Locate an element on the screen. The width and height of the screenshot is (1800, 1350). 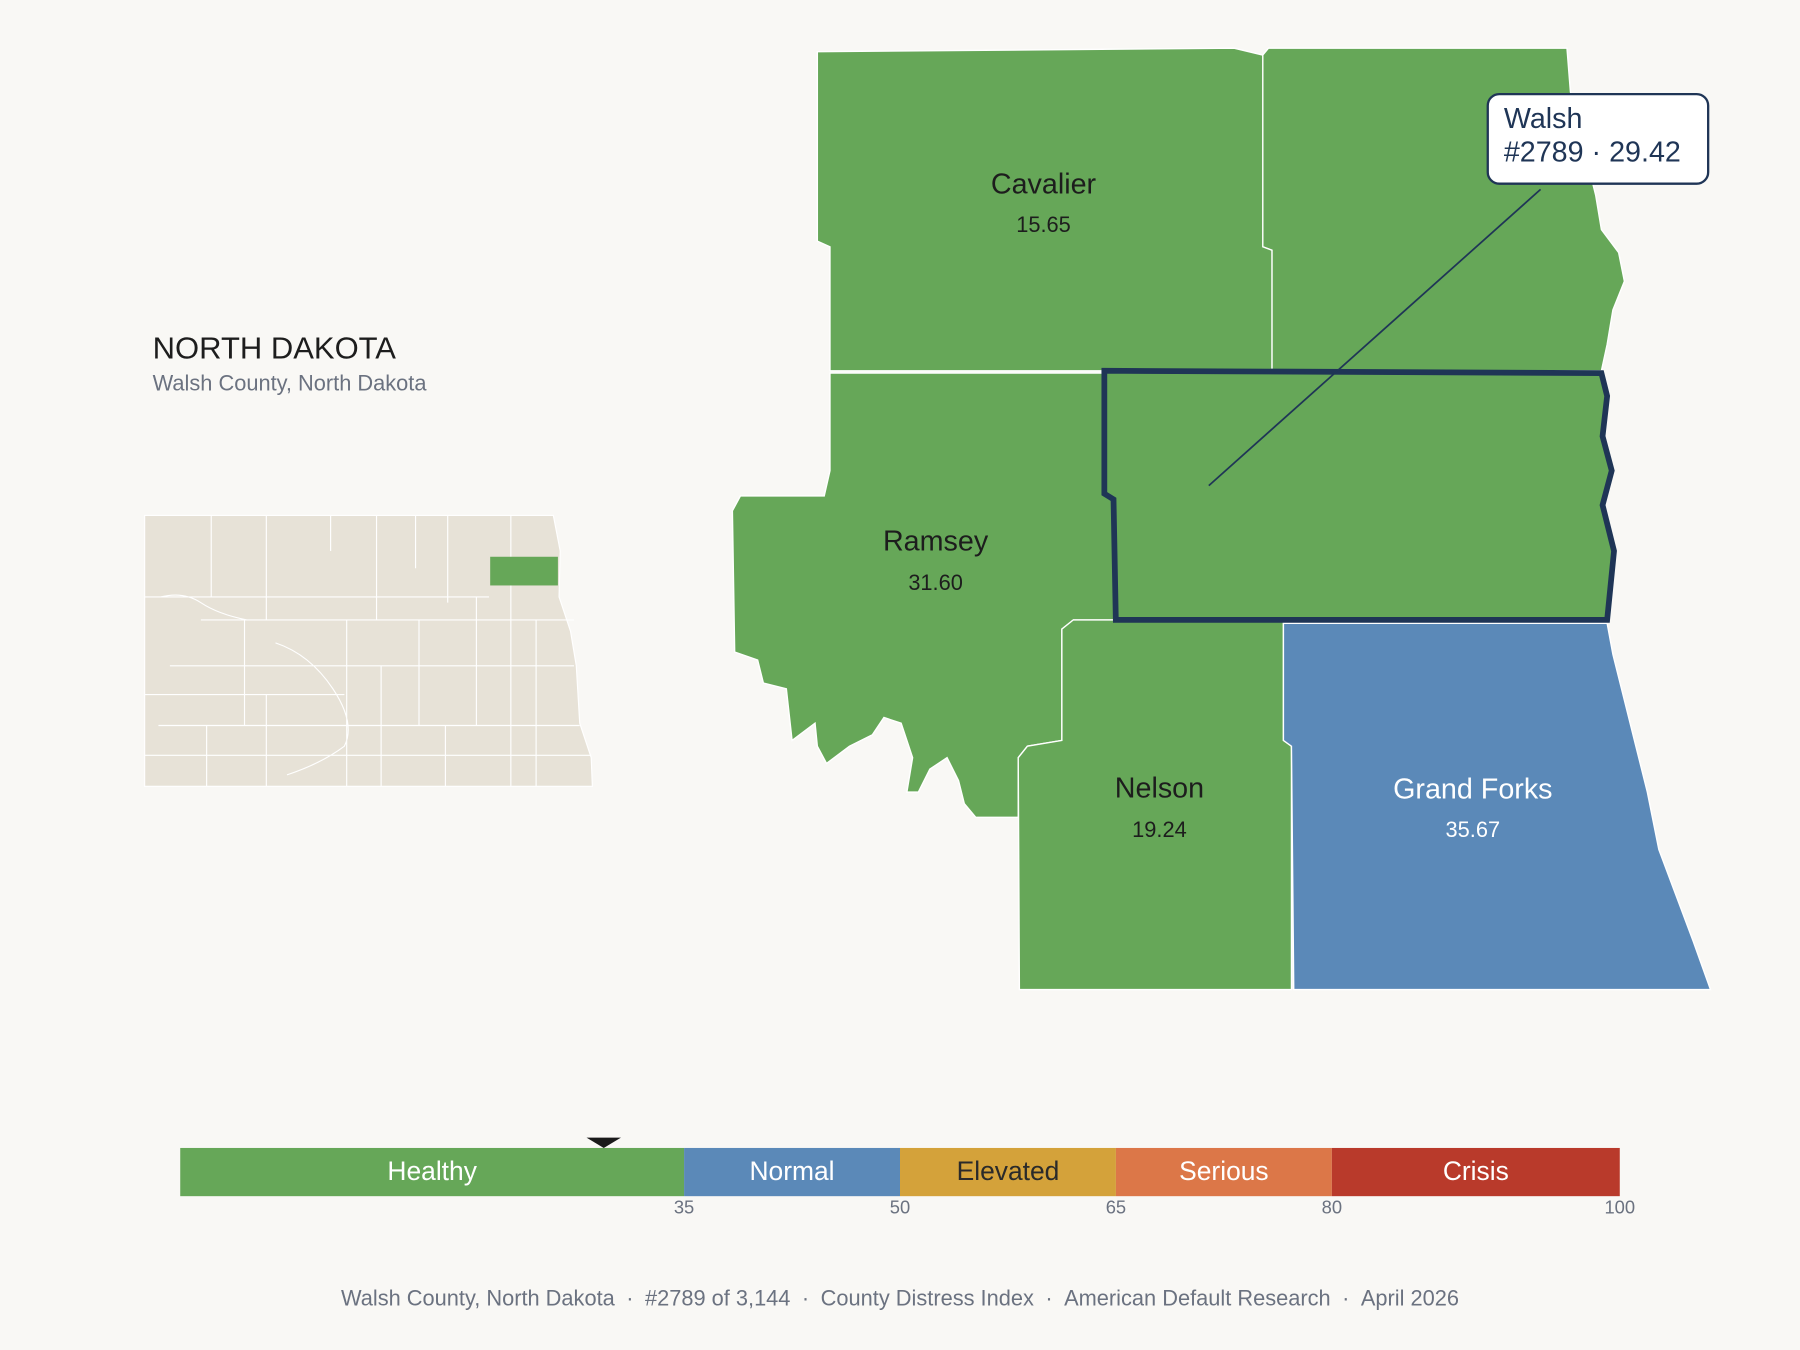
legend-band-label: Normal is located at coordinates (792, 1171).